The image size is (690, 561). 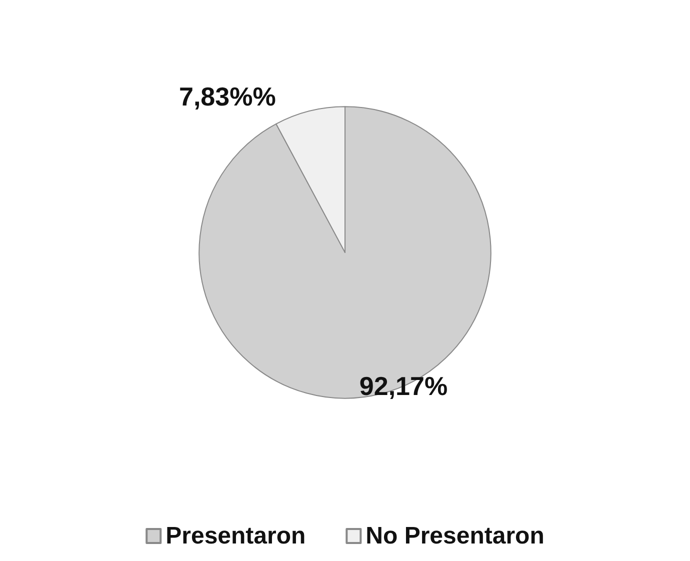 I want to click on data-label: 7,83%%, so click(x=227, y=96).